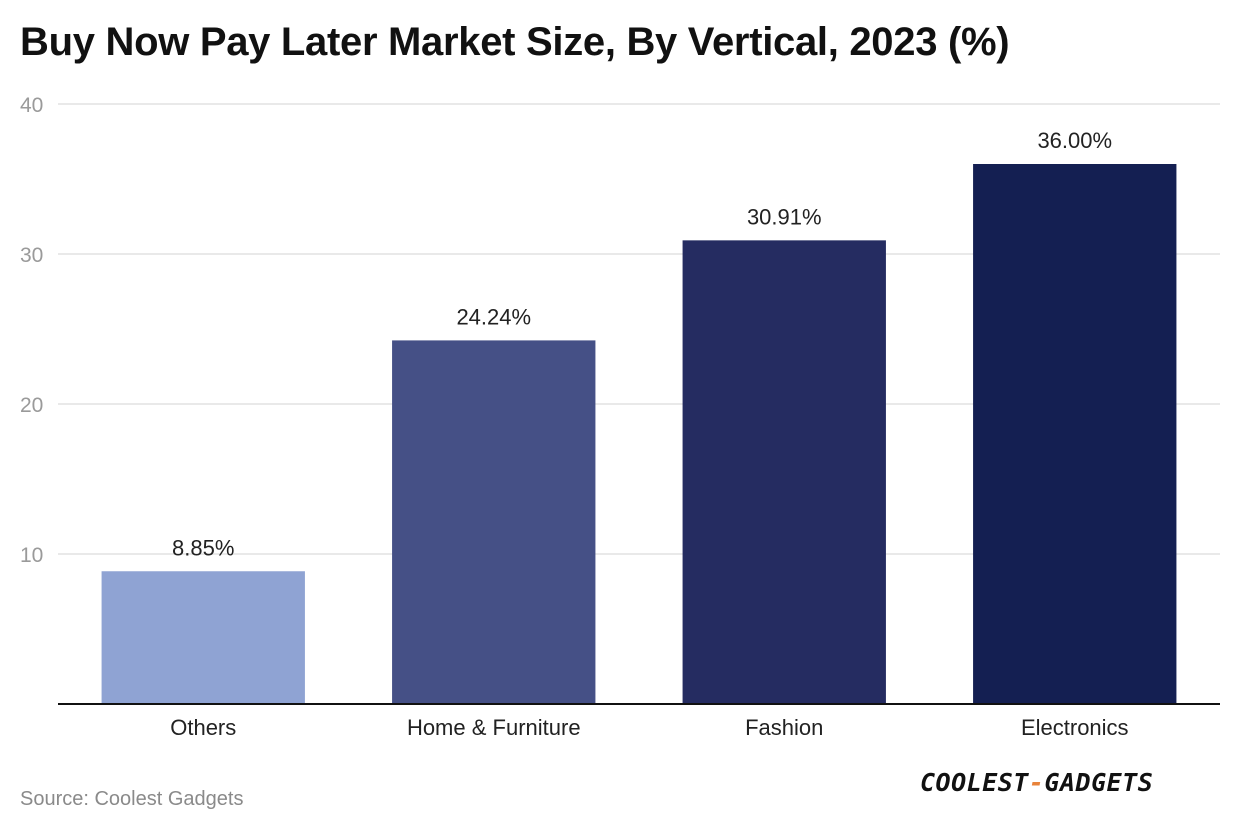 The width and height of the screenshot is (1240, 834). Describe the element at coordinates (203, 547) in the screenshot. I see `data-label: 8.85%` at that location.